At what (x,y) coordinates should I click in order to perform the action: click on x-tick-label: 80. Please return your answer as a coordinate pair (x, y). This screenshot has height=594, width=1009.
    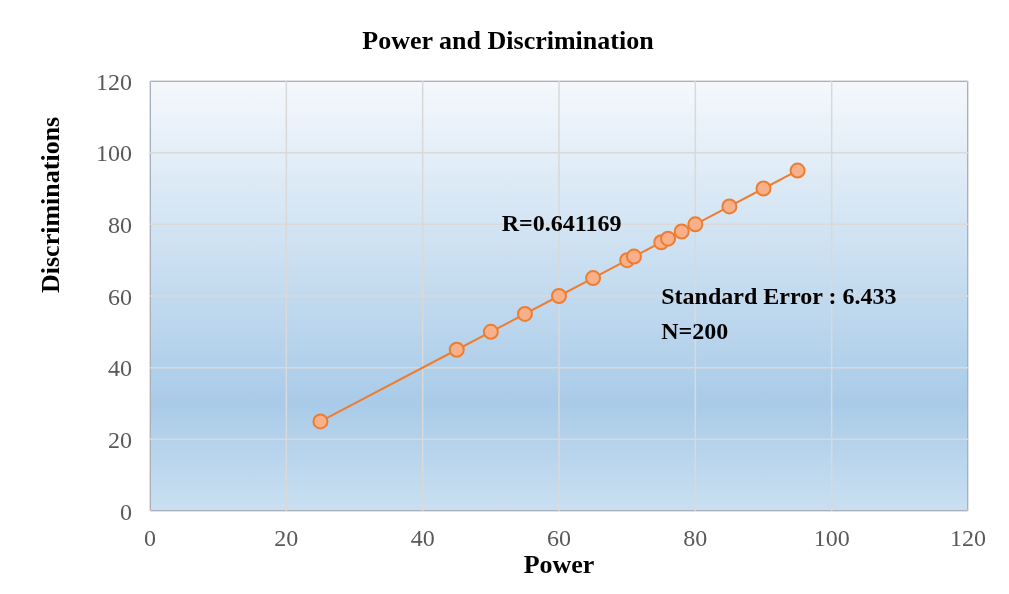
    Looking at the image, I should click on (695, 538).